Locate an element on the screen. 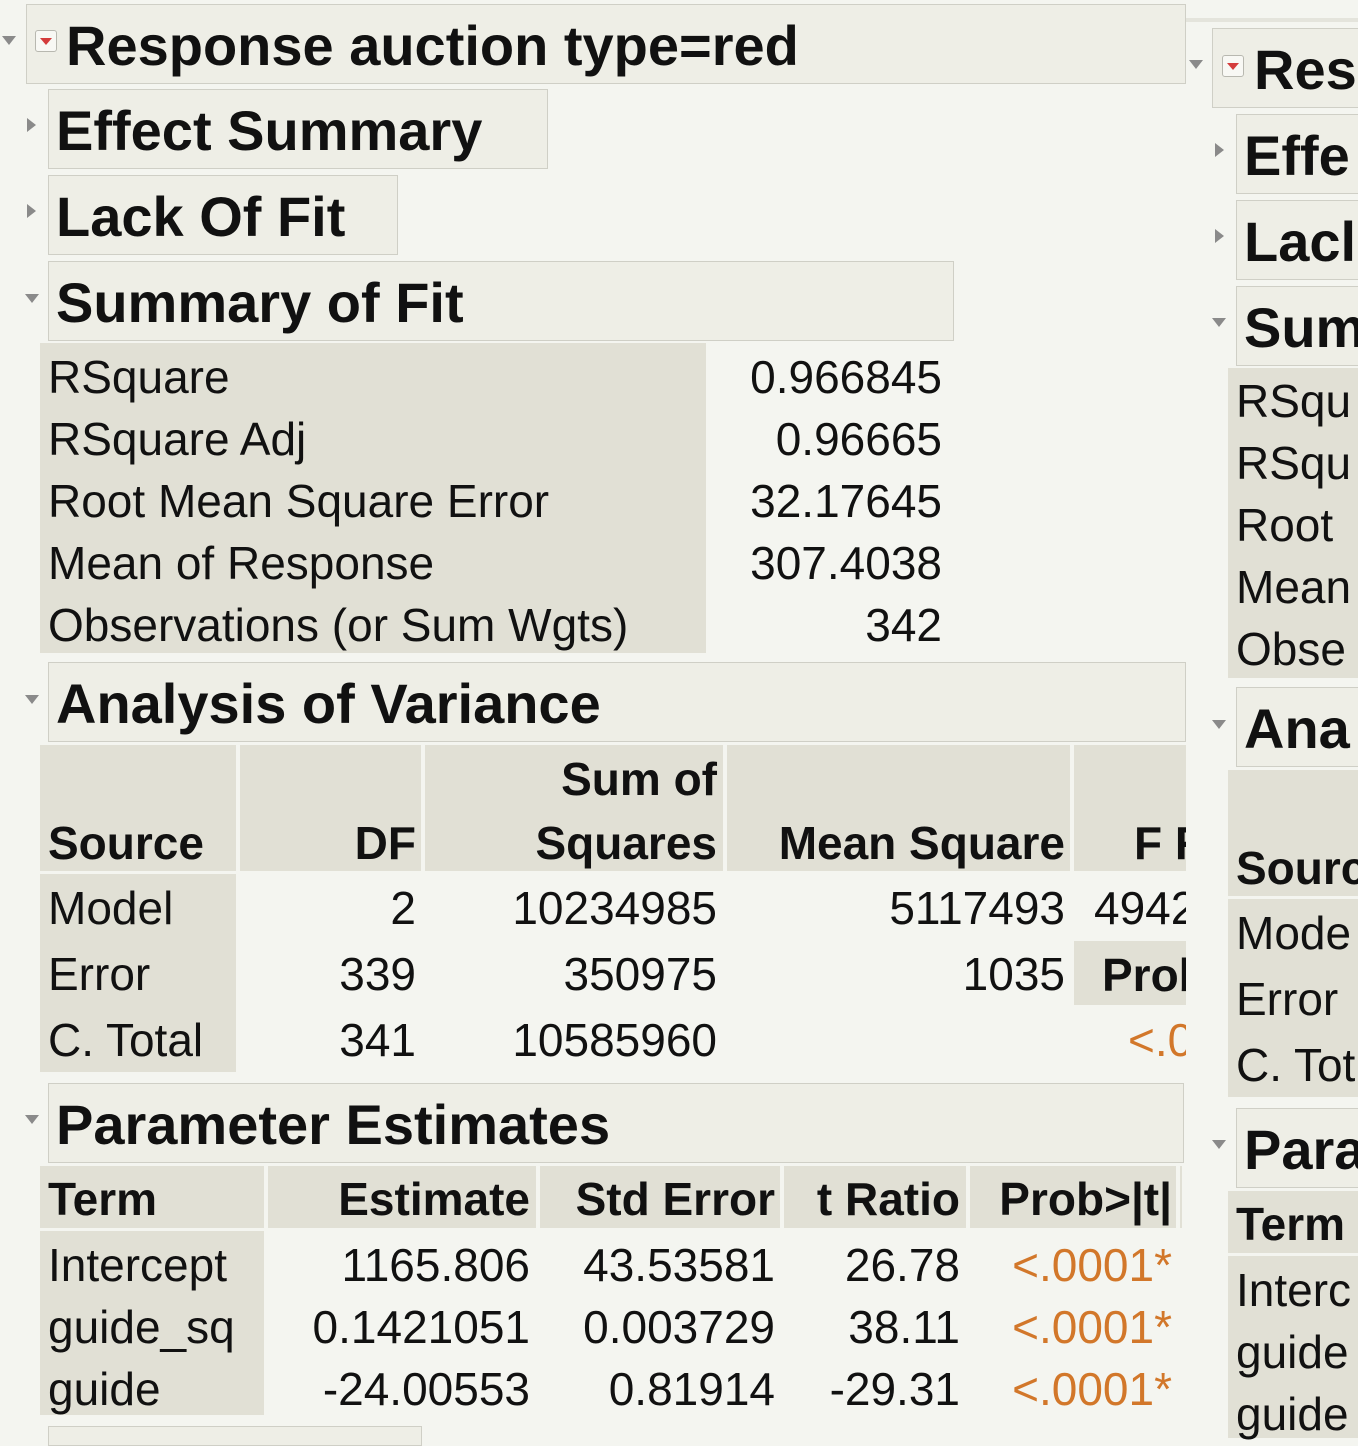 This screenshot has height=1446, width=1358. anova-f-clip: 4942 is located at coordinates (1130, 908).